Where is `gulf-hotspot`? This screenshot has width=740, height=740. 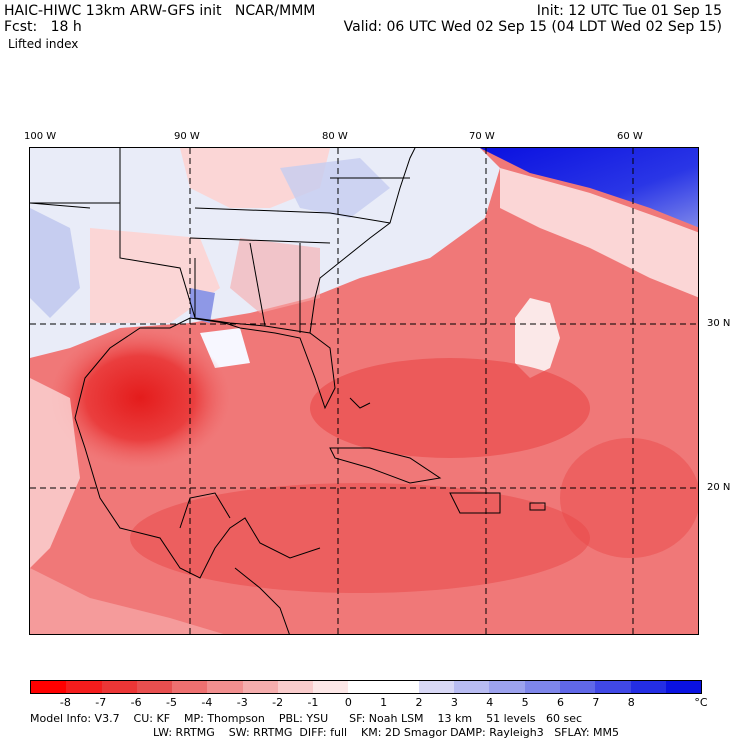 gulf-hotspot is located at coordinates (140, 398).